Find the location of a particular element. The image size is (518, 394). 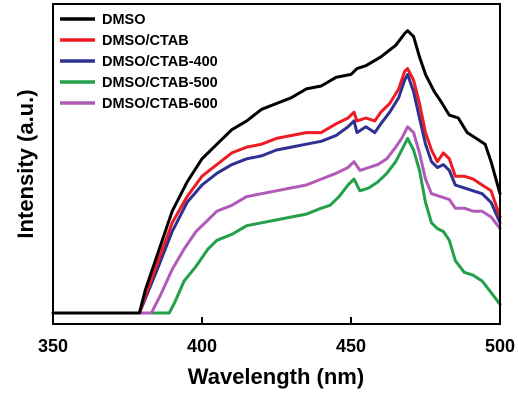

x-axis-title: Wavelength (nm) is located at coordinates (276, 376).